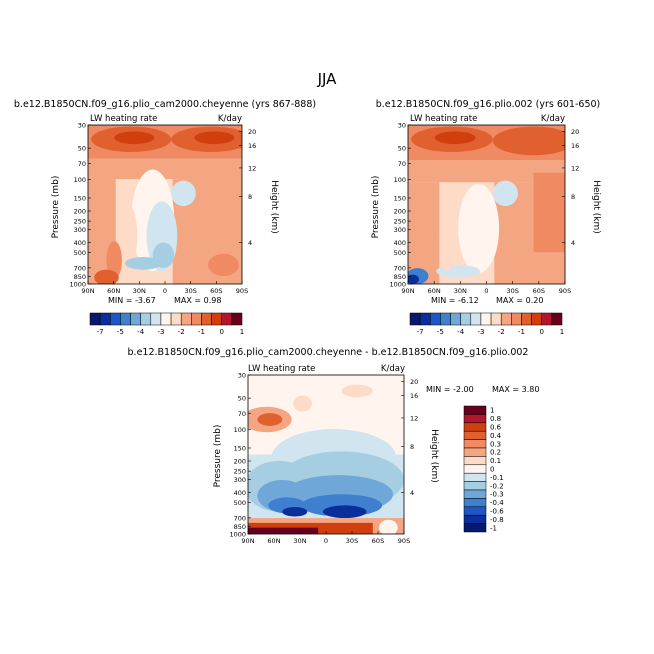 The height and width of the screenshot is (654, 654). Describe the element at coordinates (100, 332) in the screenshot. I see `colorbar-label: -7` at that location.